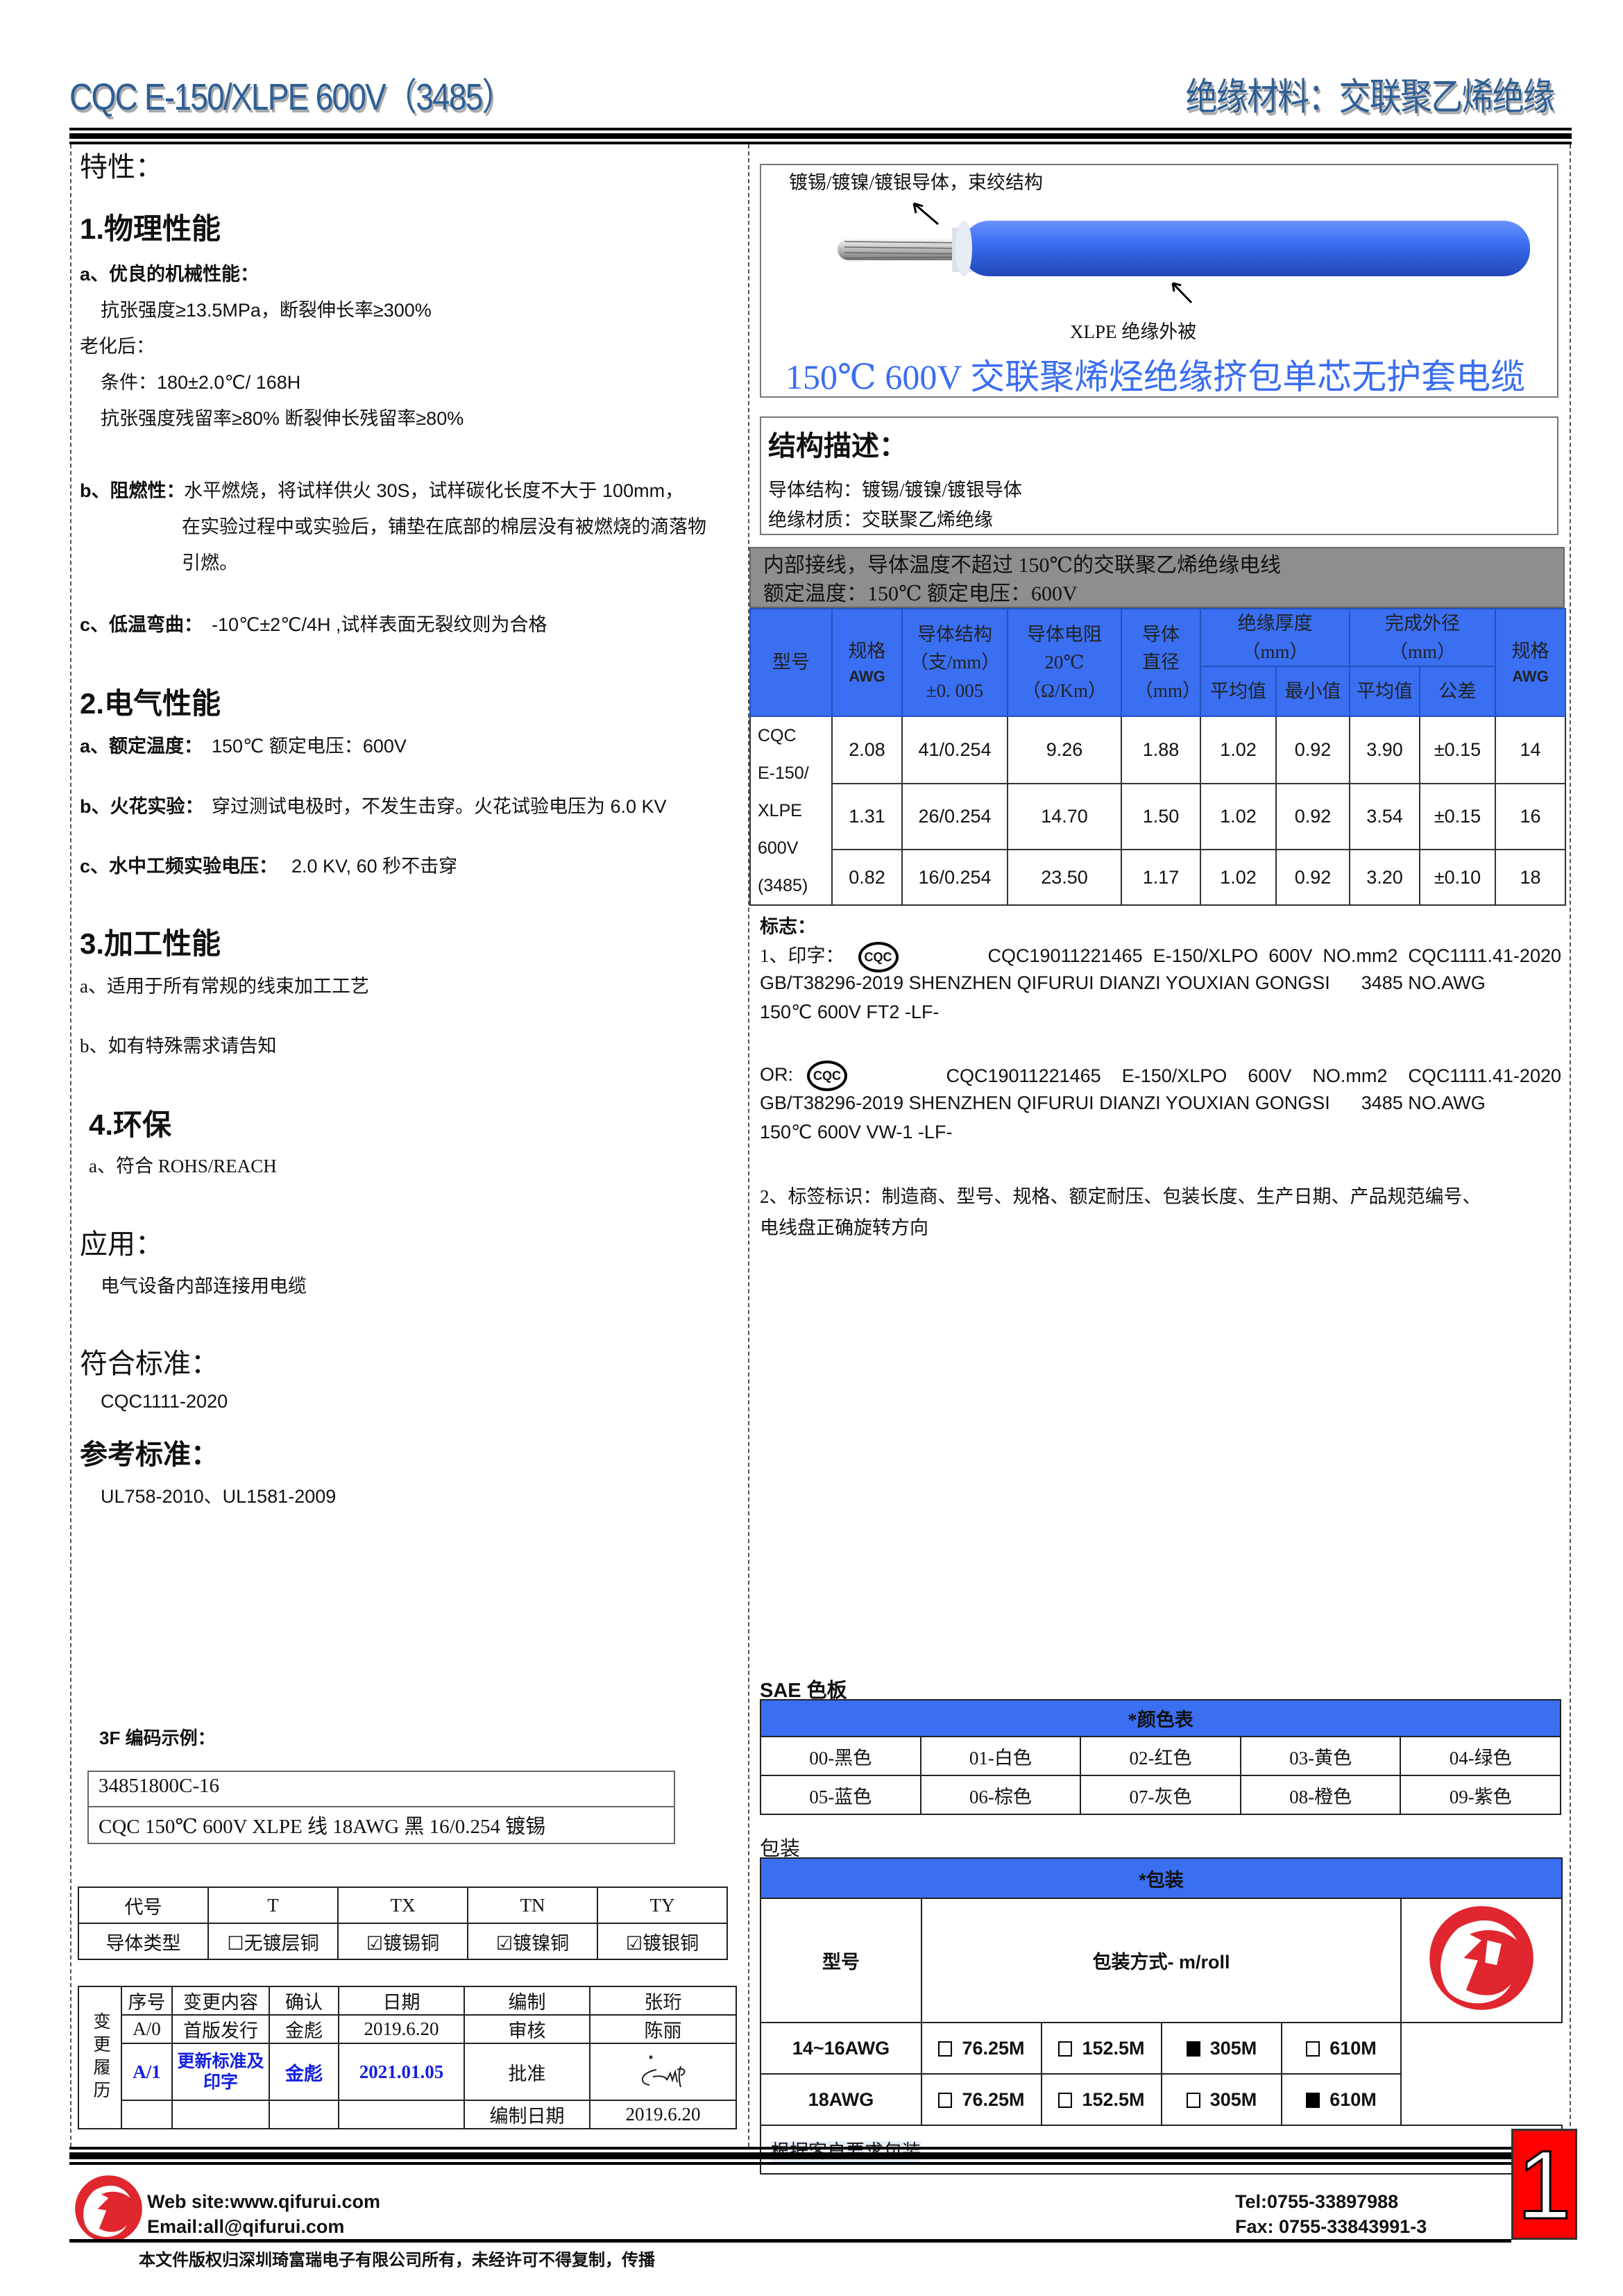  Describe the element at coordinates (1353, 2099) in the screenshot. I see `option-label: 610M` at that location.